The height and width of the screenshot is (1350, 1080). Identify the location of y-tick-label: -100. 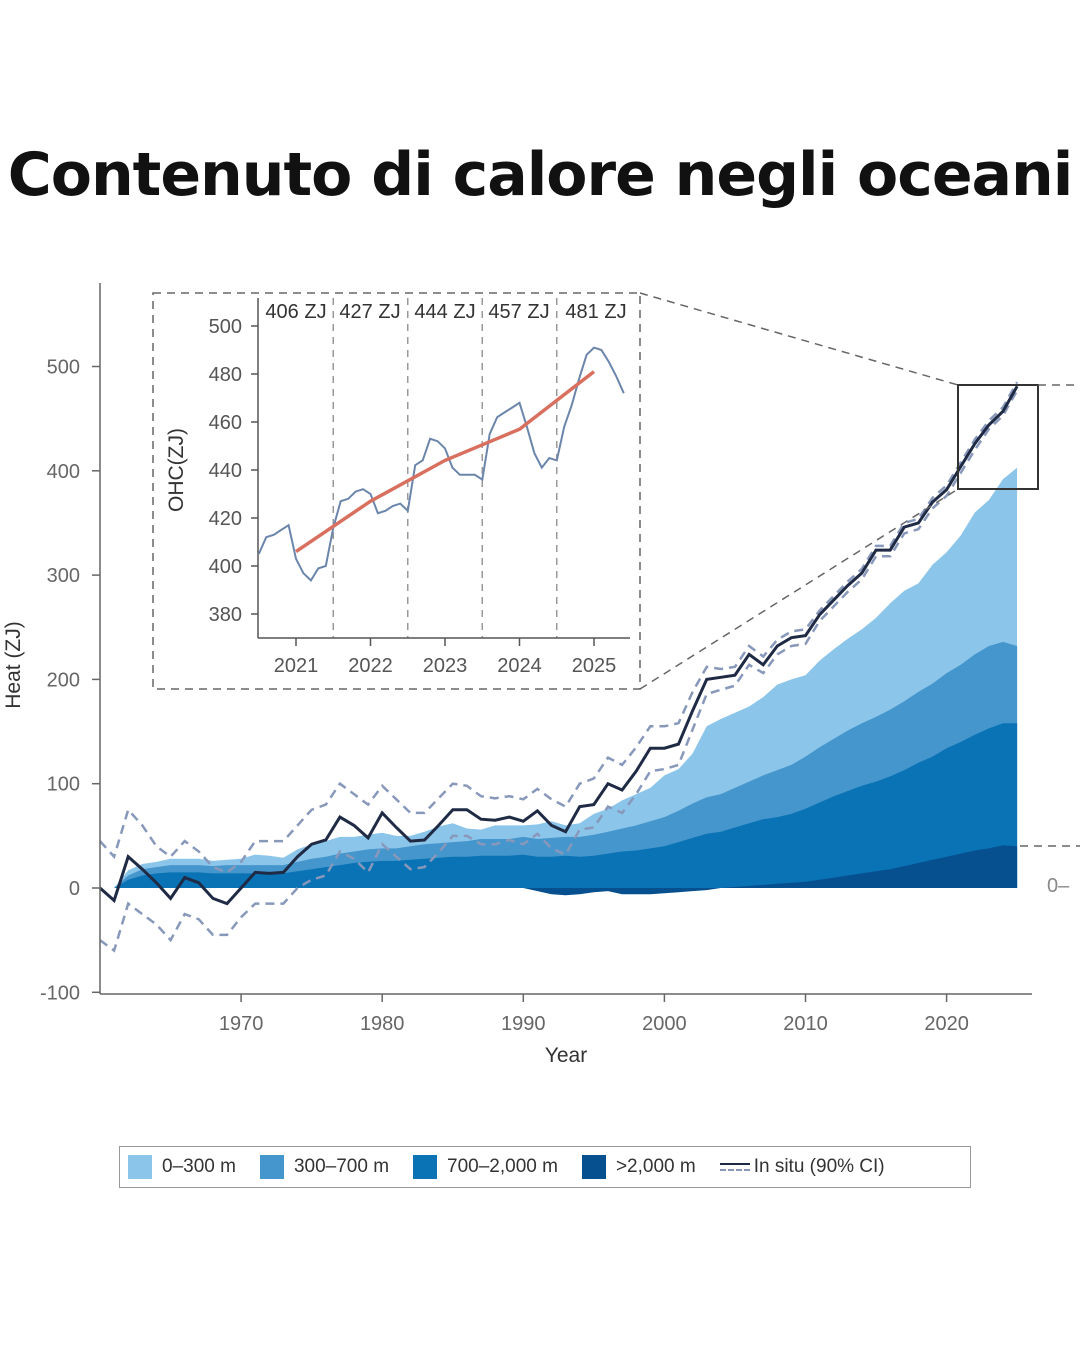
(60, 993).